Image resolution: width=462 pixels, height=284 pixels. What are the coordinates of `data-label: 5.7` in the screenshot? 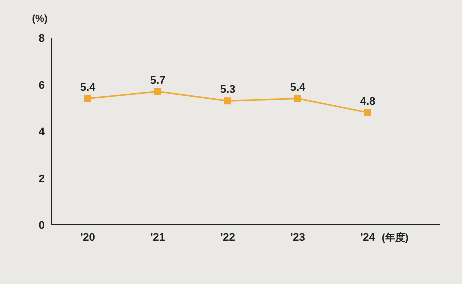 It's located at (158, 80).